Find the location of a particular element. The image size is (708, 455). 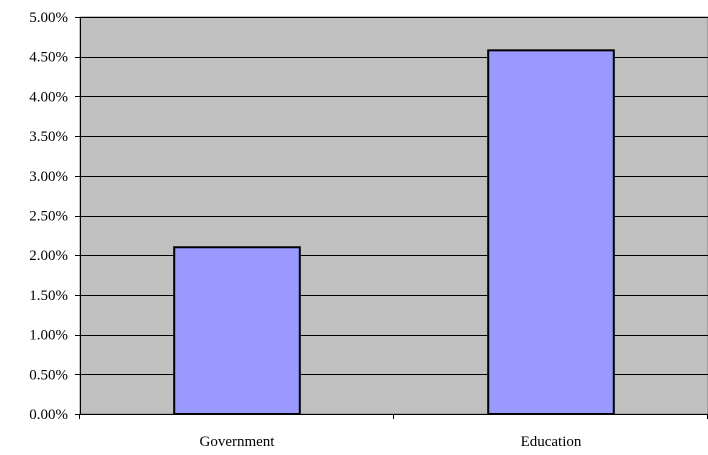

bar-government is located at coordinates (237, 330).